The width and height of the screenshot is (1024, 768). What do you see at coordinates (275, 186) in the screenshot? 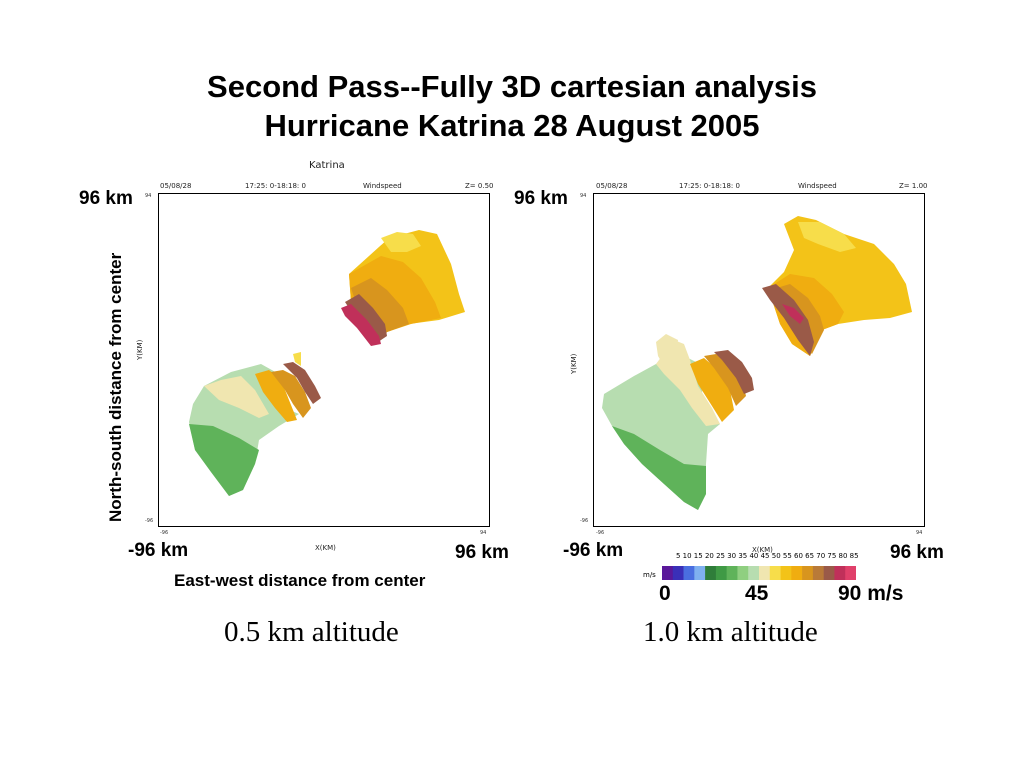
I see `left-time: 17:25: 0-18:18: 0` at bounding box center [275, 186].